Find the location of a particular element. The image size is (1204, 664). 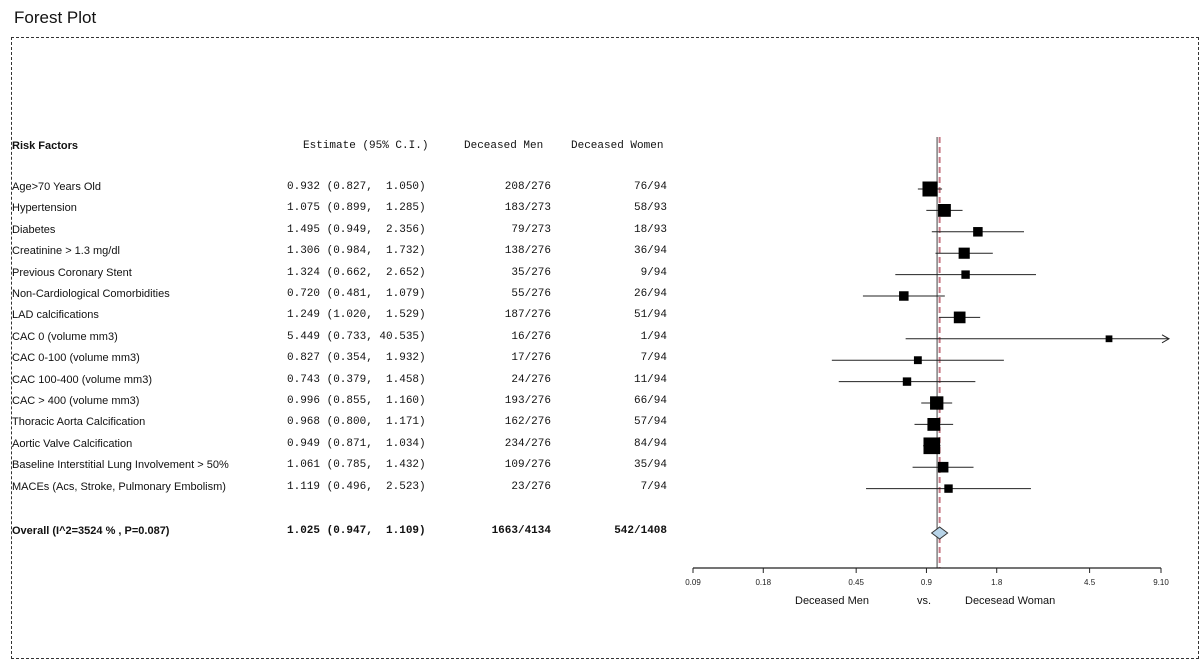

row-label: Thoracic Aorta Calcification is located at coordinates (79, 422).